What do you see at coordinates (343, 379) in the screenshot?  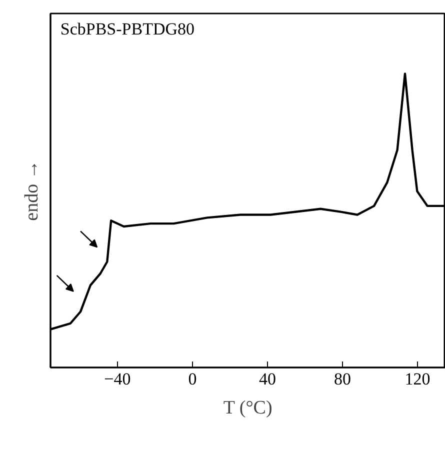 I see `x-tick-label: 80` at bounding box center [343, 379].